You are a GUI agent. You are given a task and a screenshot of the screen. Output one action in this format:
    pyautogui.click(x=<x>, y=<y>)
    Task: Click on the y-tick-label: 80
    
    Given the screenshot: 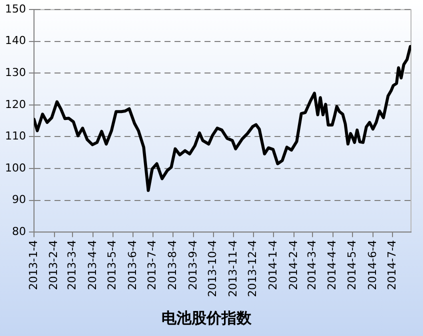 What is the action you would take?
    pyautogui.click(x=19, y=231)
    